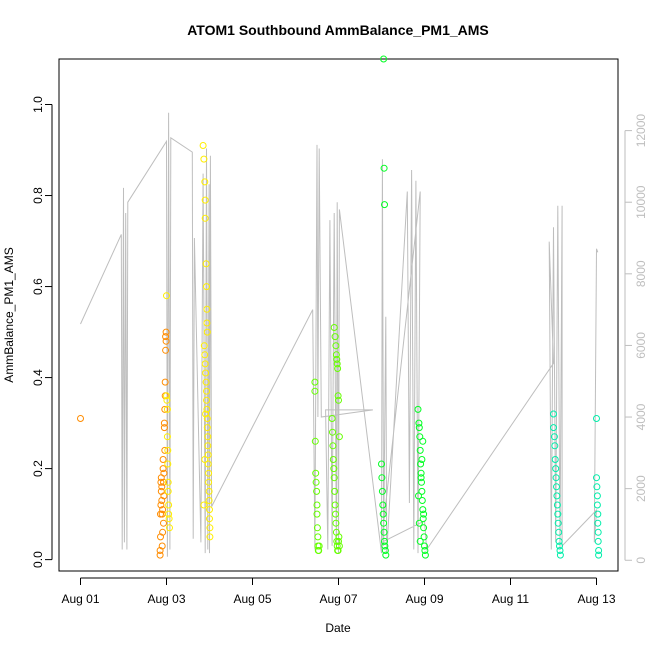 This screenshot has width=650, height=650. I want to click on y-right-tick-label: 4000, so click(641, 416).